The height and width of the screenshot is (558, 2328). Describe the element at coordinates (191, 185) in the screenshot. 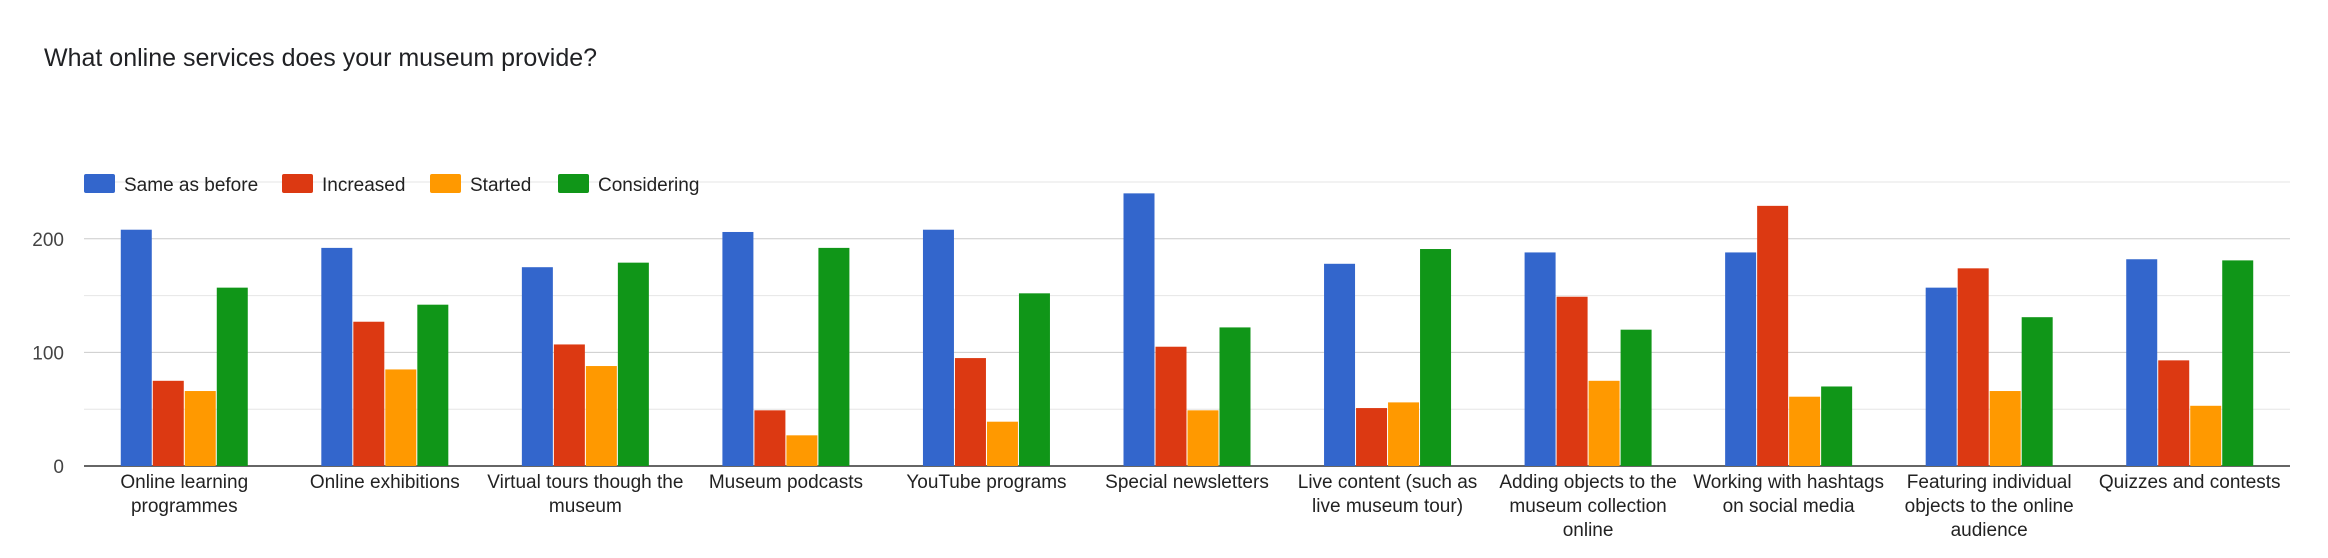

I see `legend-label: Same as before` at that location.